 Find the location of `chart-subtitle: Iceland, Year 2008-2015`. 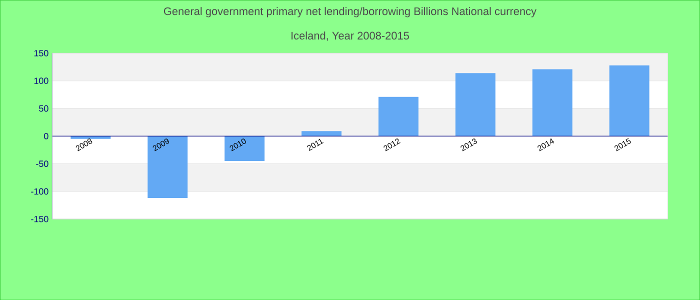

chart-subtitle: Iceland, Year 2008-2015 is located at coordinates (350, 36).